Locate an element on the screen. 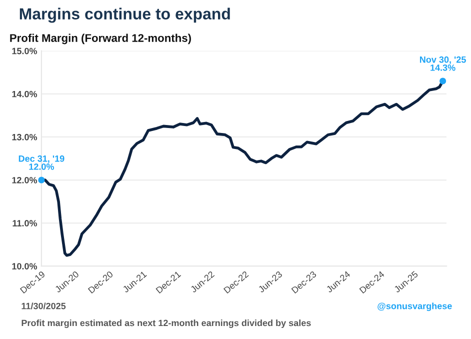 Image resolution: width=471 pixels, height=339 pixels. text: 11/30/2025 is located at coordinates (44, 306).